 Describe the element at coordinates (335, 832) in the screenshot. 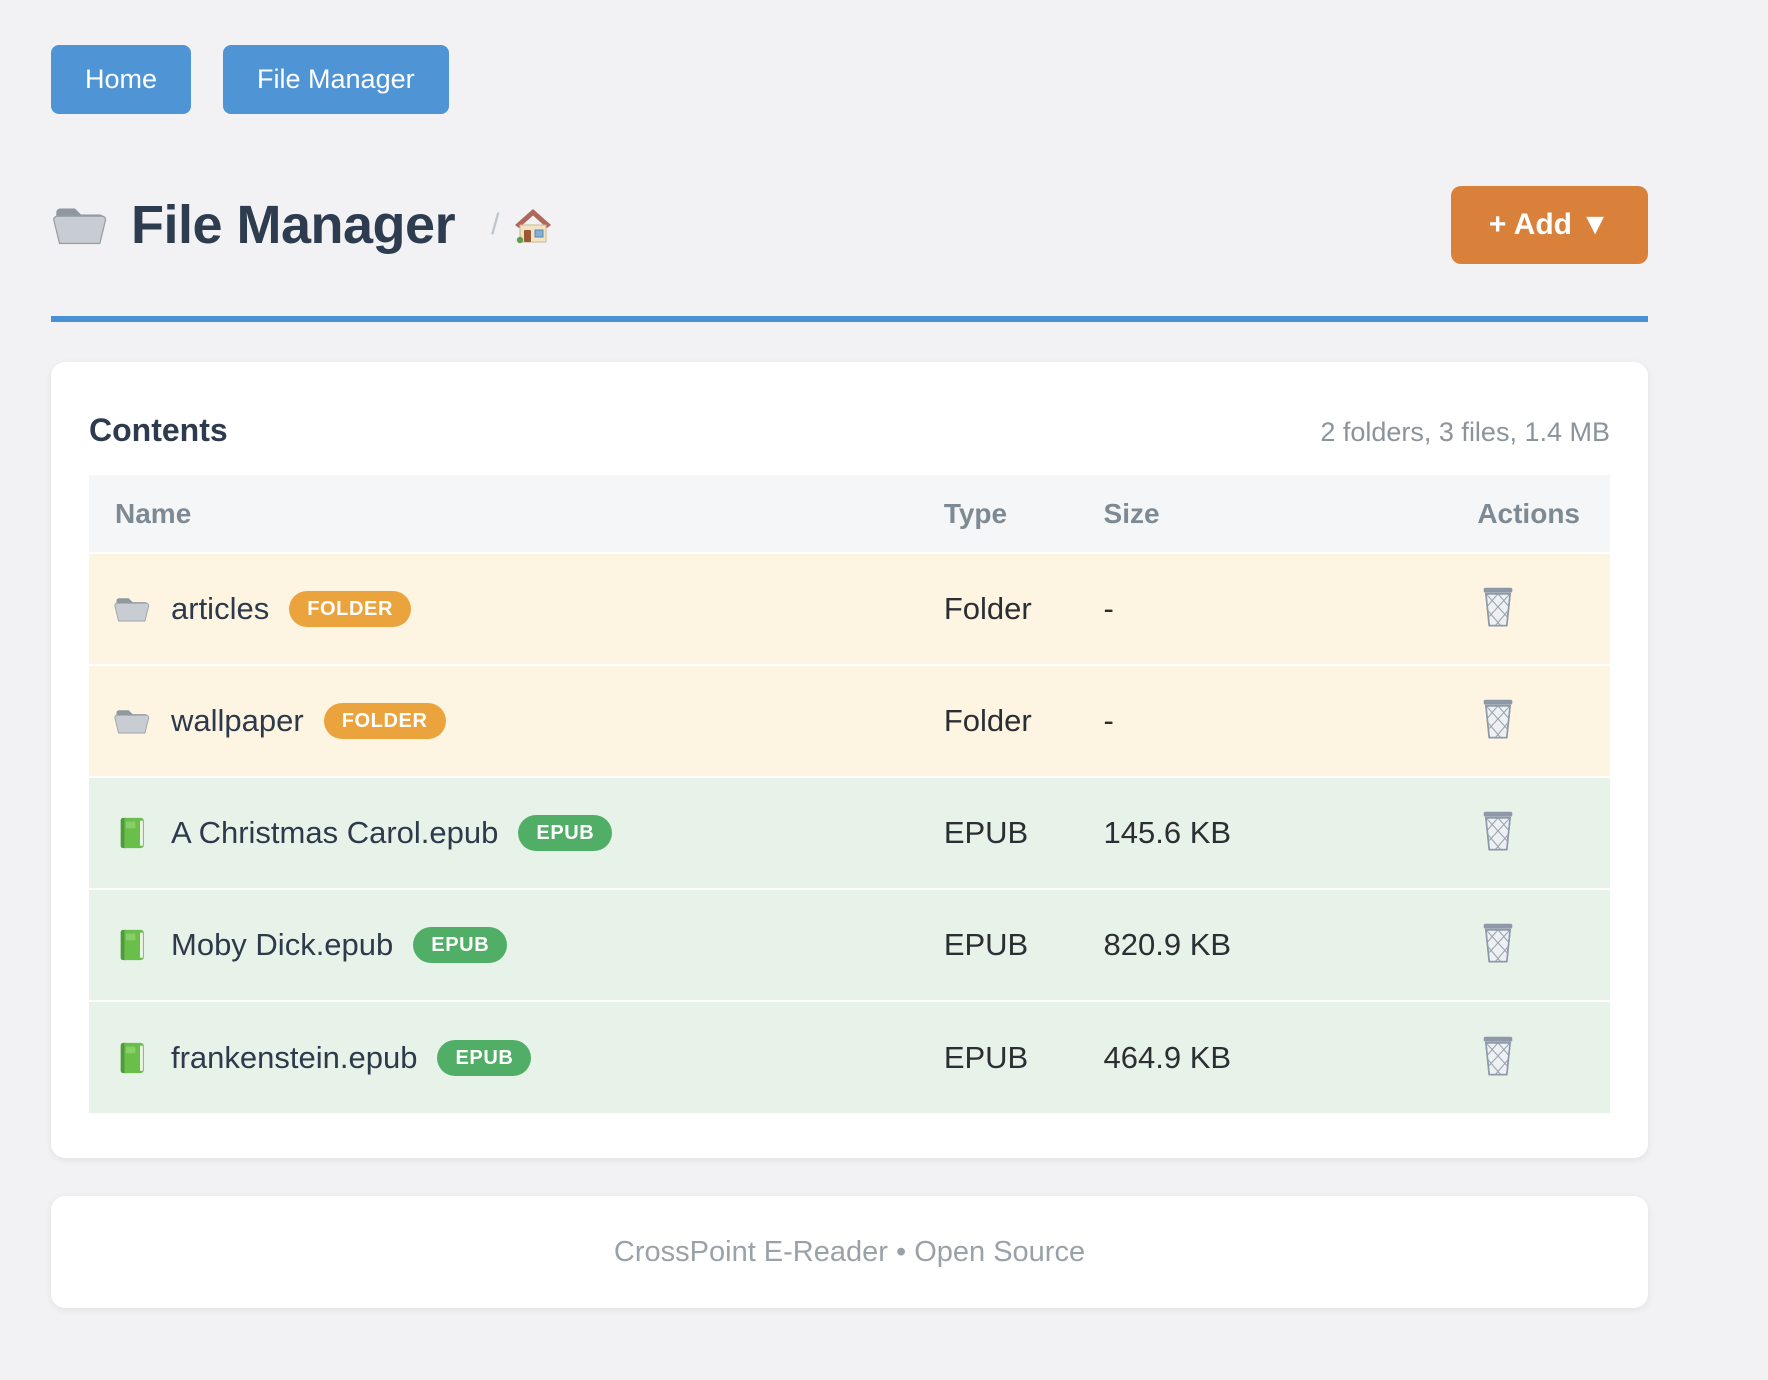

I see `file-name: A Christmas Carol.epub` at that location.